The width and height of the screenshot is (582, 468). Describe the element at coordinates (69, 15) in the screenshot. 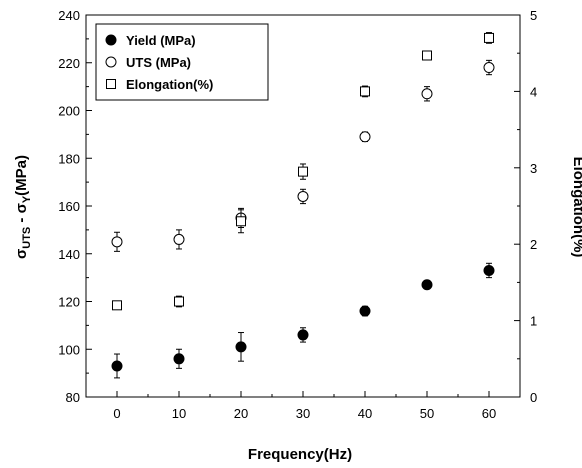

I see `y-tick-label: 240` at that location.